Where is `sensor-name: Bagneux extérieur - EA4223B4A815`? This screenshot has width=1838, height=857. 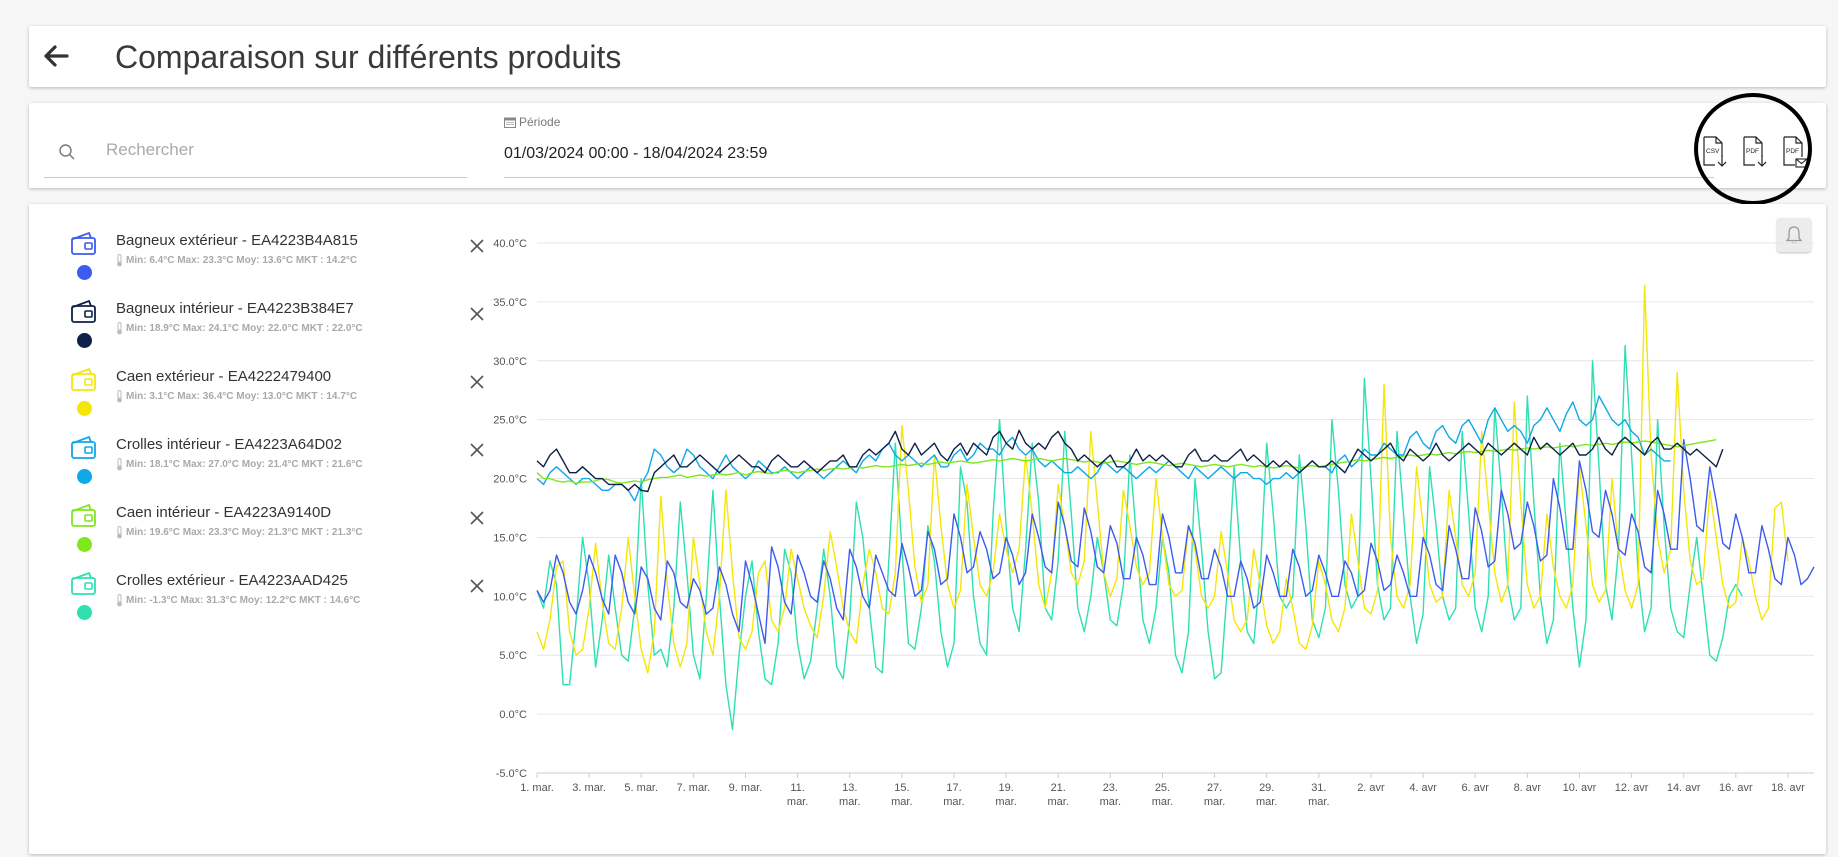
sensor-name: Bagneux extérieur - EA4223B4A815 is located at coordinates (237, 240).